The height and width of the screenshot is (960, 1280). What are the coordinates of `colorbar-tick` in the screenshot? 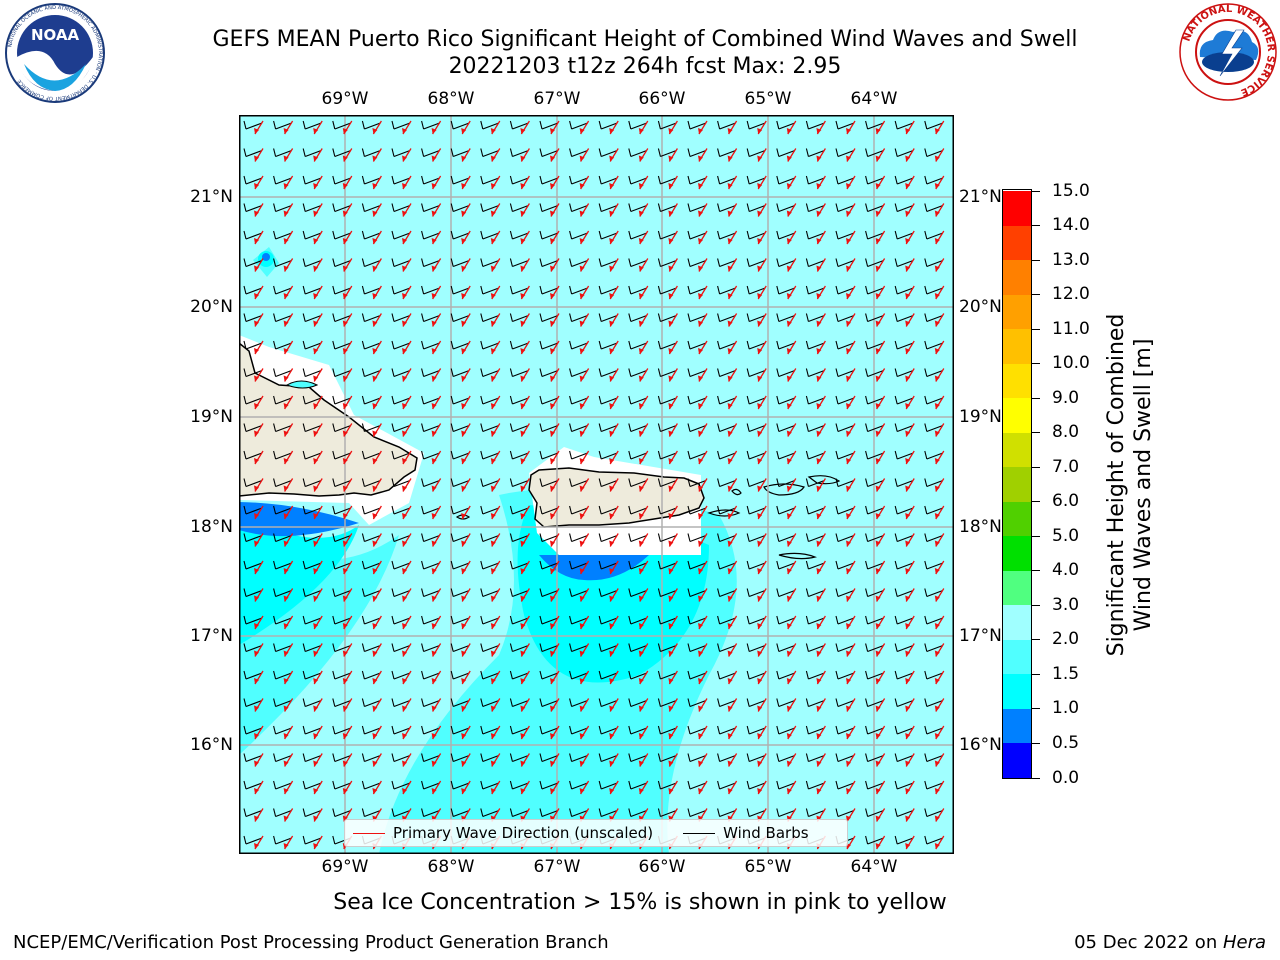 It's located at (1036, 191).